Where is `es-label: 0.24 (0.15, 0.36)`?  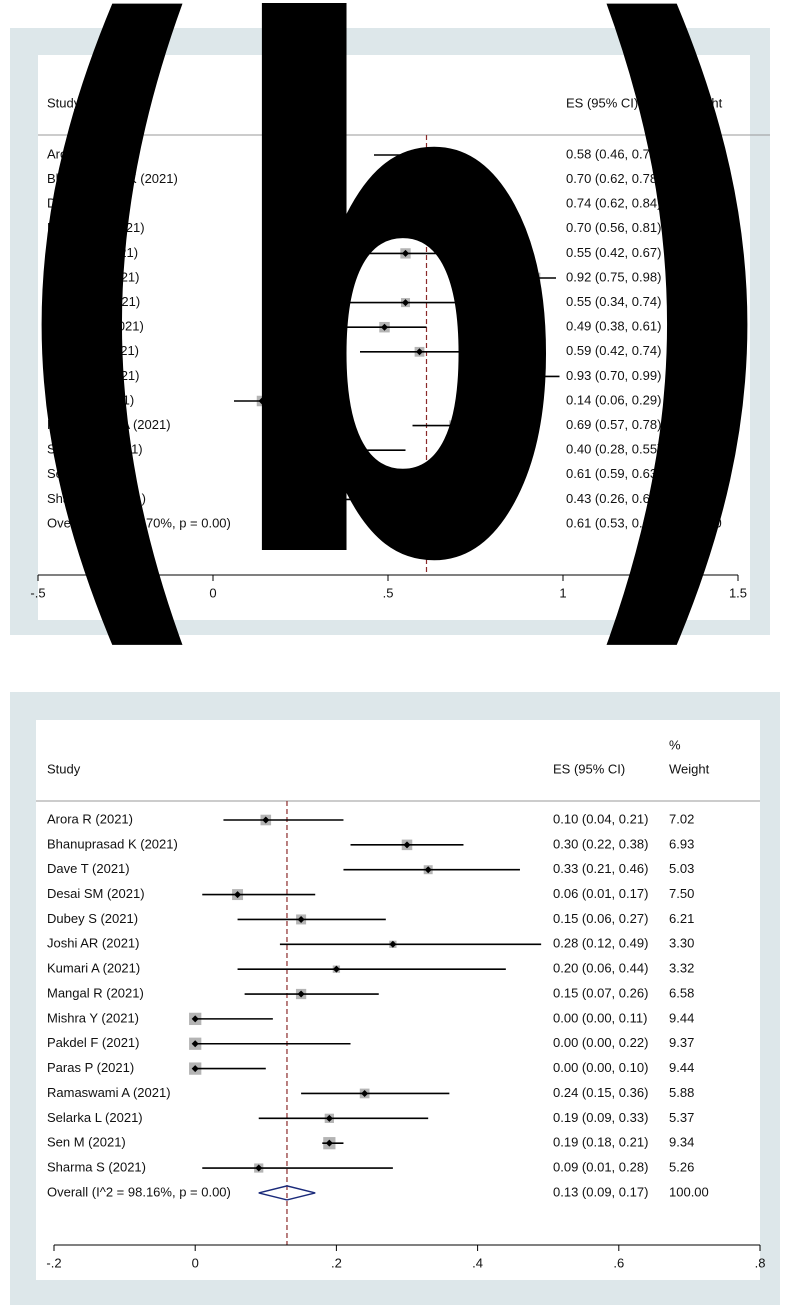
es-label: 0.24 (0.15, 0.36) is located at coordinates (600, 1092).